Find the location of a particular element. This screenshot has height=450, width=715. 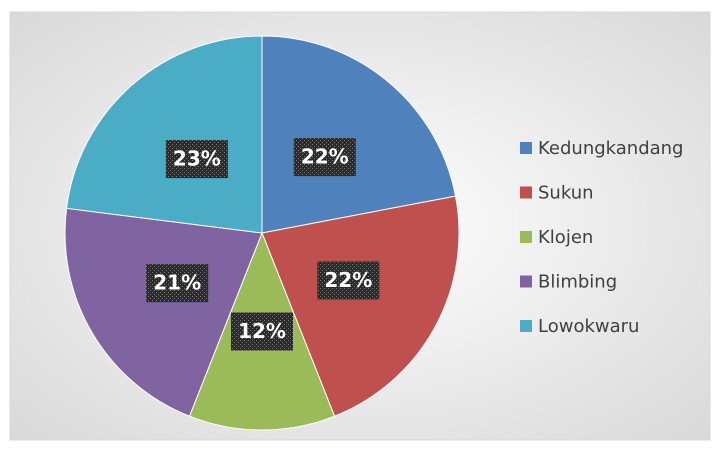

legend-label: Blimbing is located at coordinates (577, 282).